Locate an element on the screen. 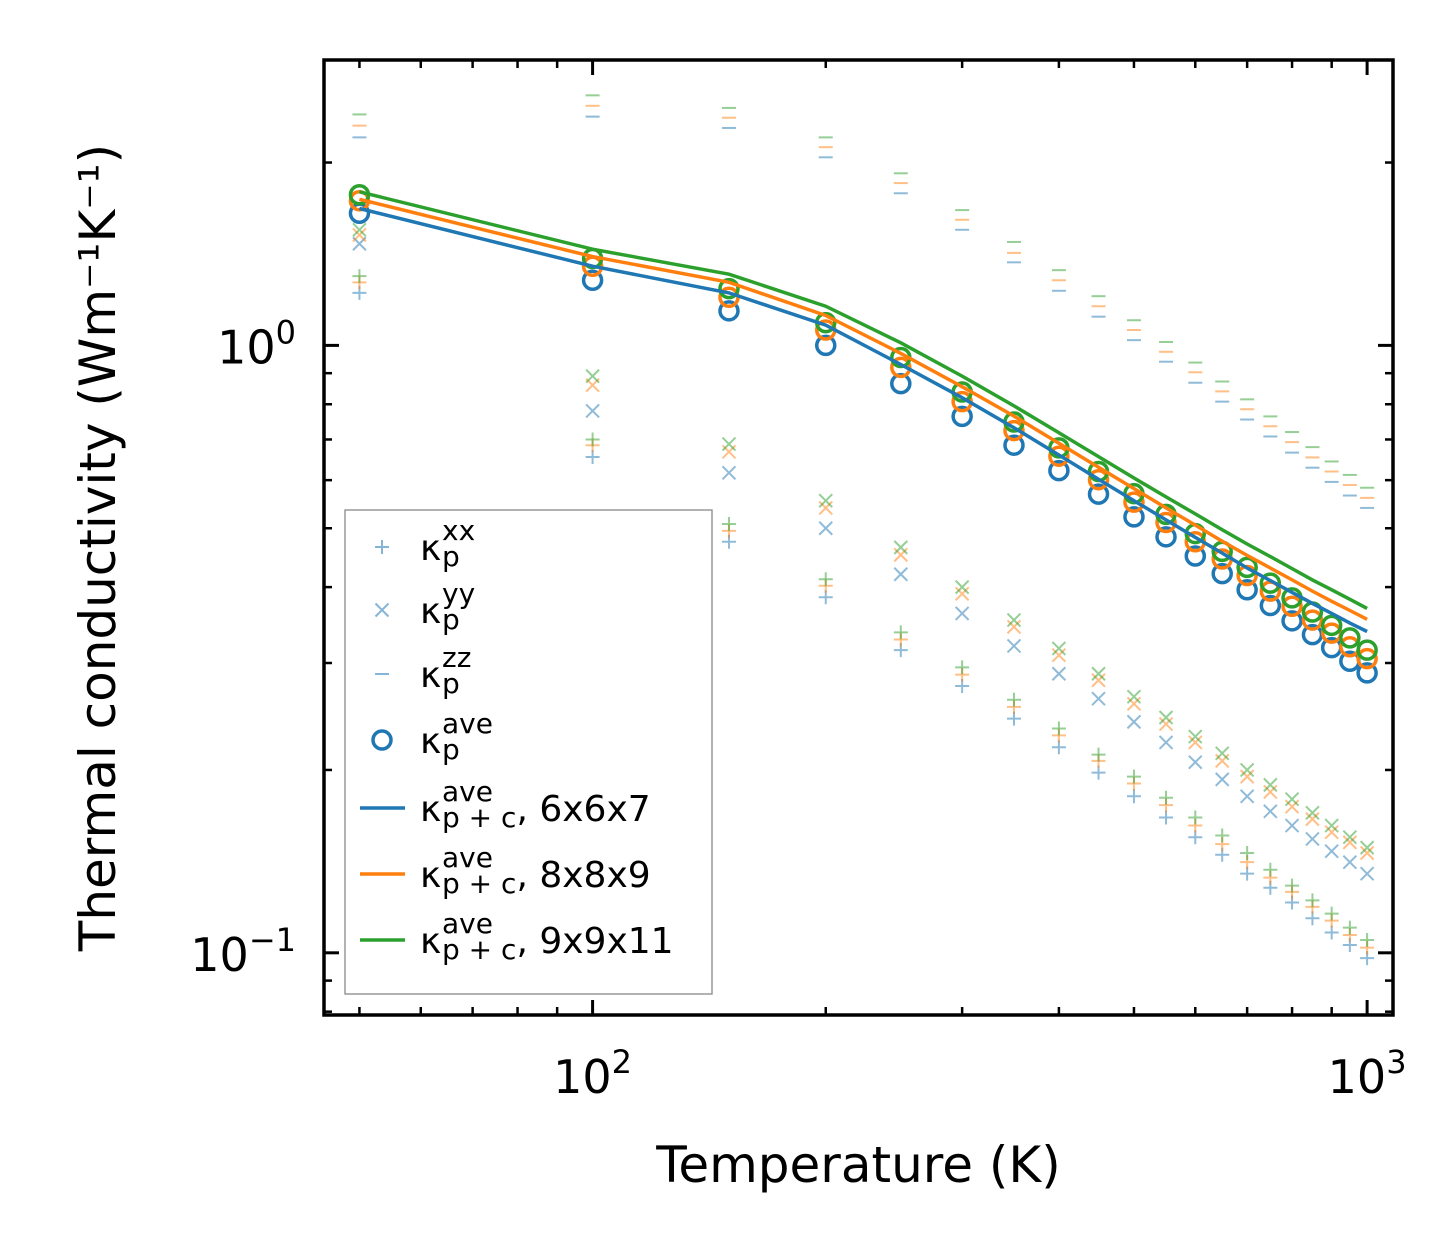 This screenshot has height=1254, width=1454. y-tick-label: 10⁰ is located at coordinates (256, 343).